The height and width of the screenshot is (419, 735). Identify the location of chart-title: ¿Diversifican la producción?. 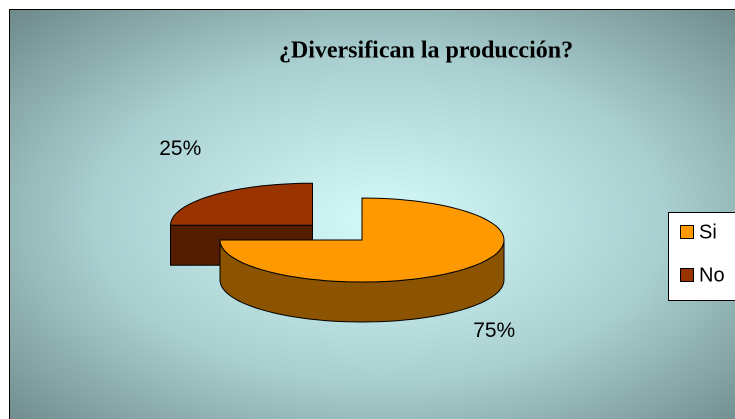
(426, 51).